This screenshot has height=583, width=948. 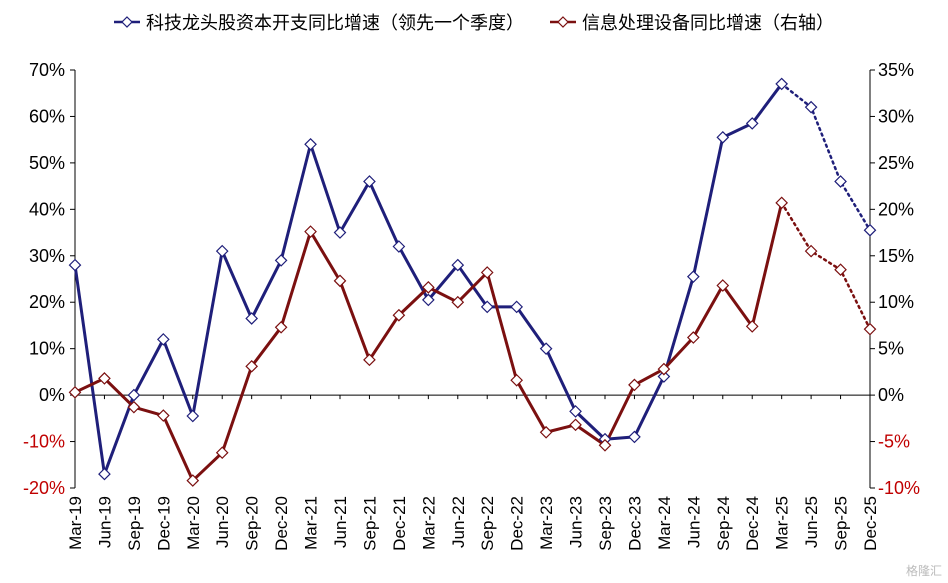 What do you see at coordinates (127, 22) in the screenshot?
I see `legend-swatch-capex` at bounding box center [127, 22].